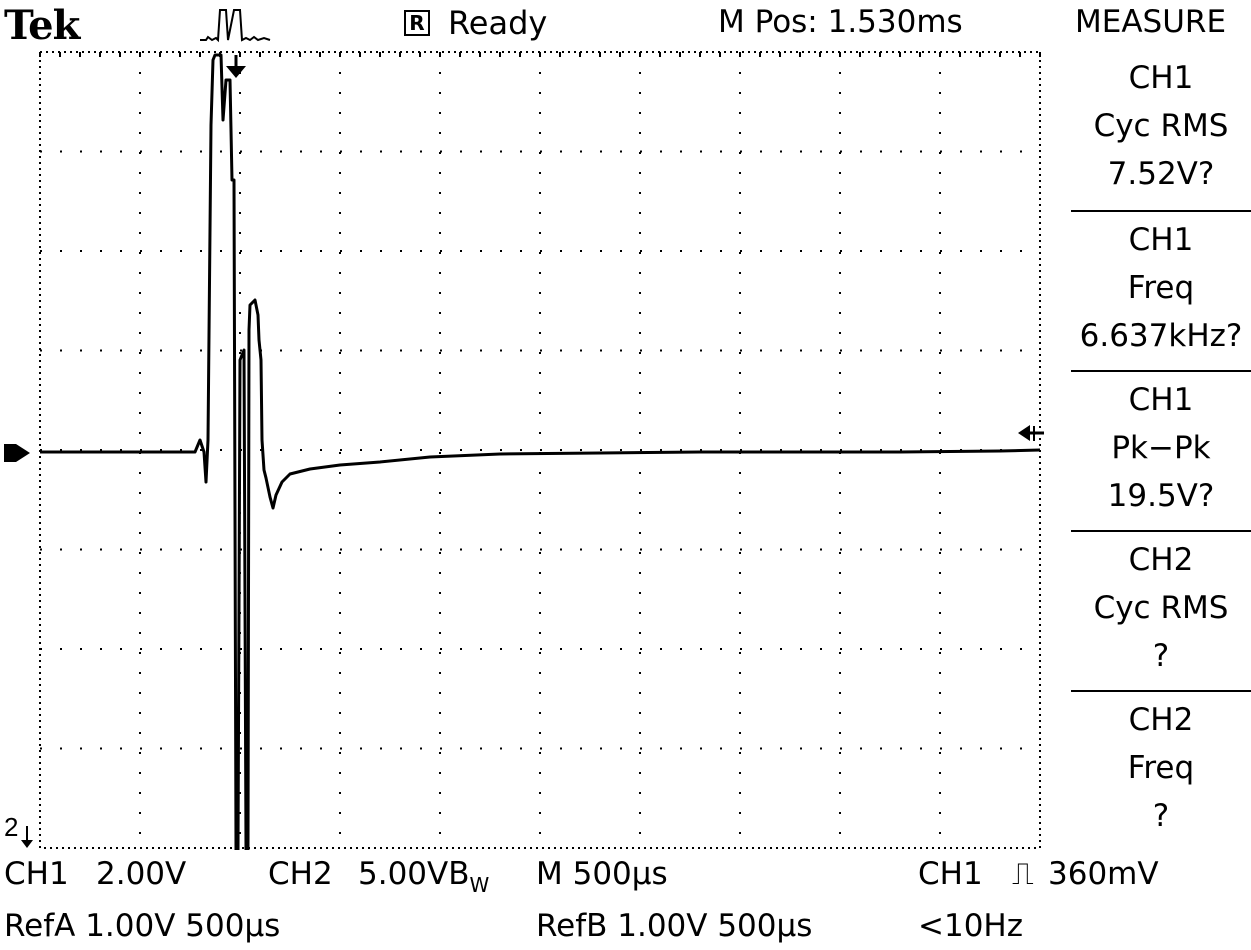  Describe the element at coordinates (235, 26) in the screenshot. I see `trigger-pulse-icon` at that location.